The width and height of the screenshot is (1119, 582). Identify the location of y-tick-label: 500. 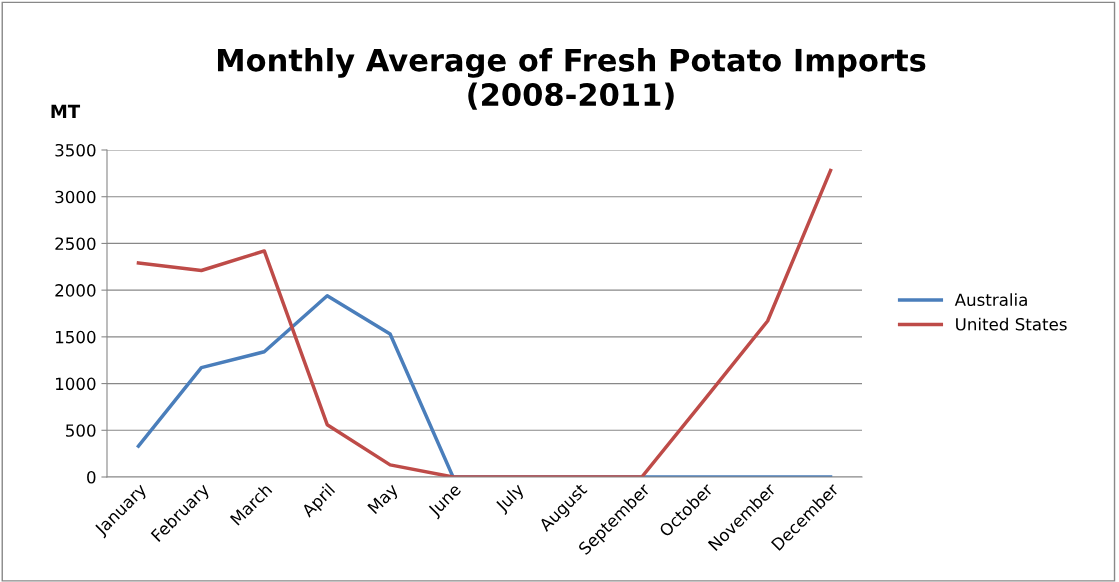
(81, 430).